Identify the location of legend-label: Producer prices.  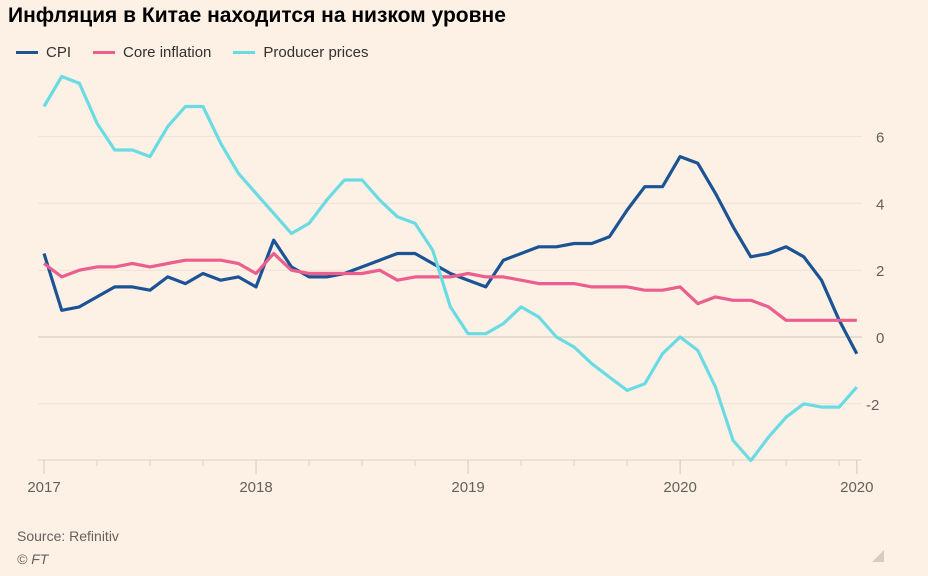
(316, 52).